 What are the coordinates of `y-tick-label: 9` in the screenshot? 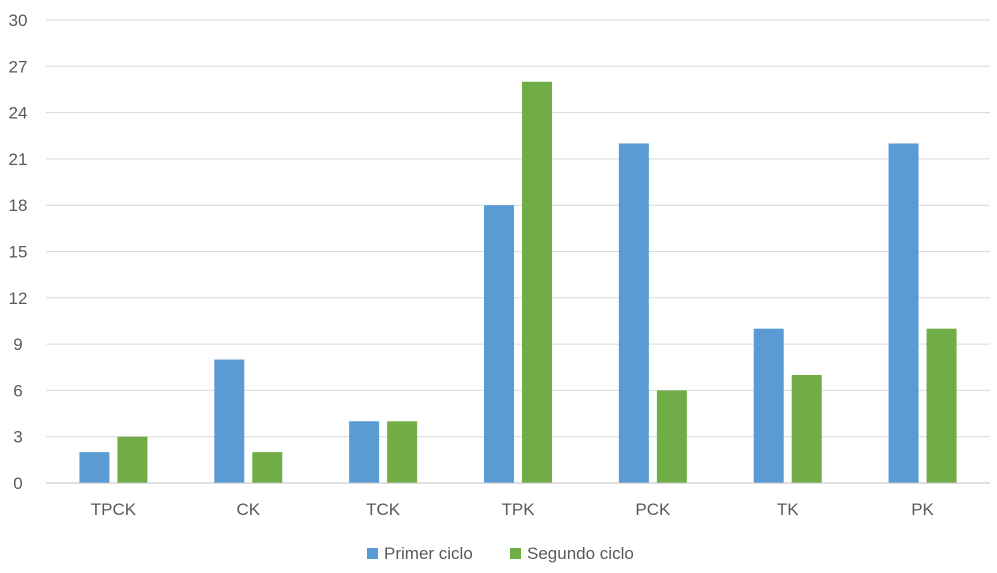 It's located at (17, 344).